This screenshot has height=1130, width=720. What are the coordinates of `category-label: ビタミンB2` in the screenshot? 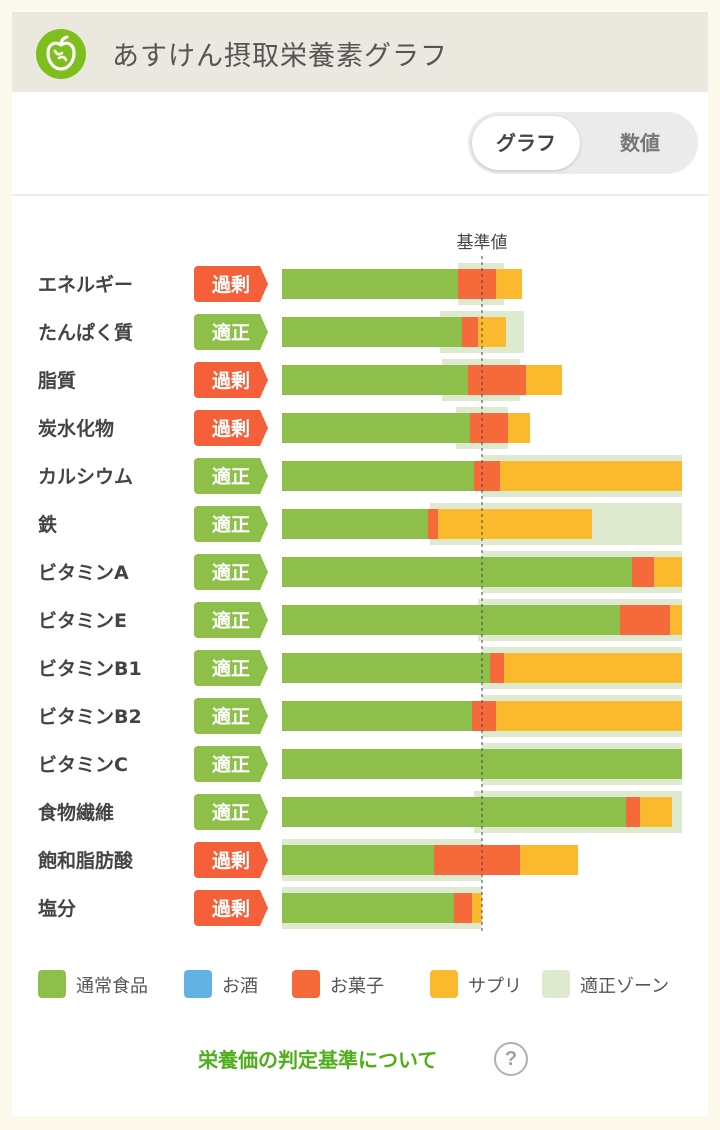 It's located at (90, 717).